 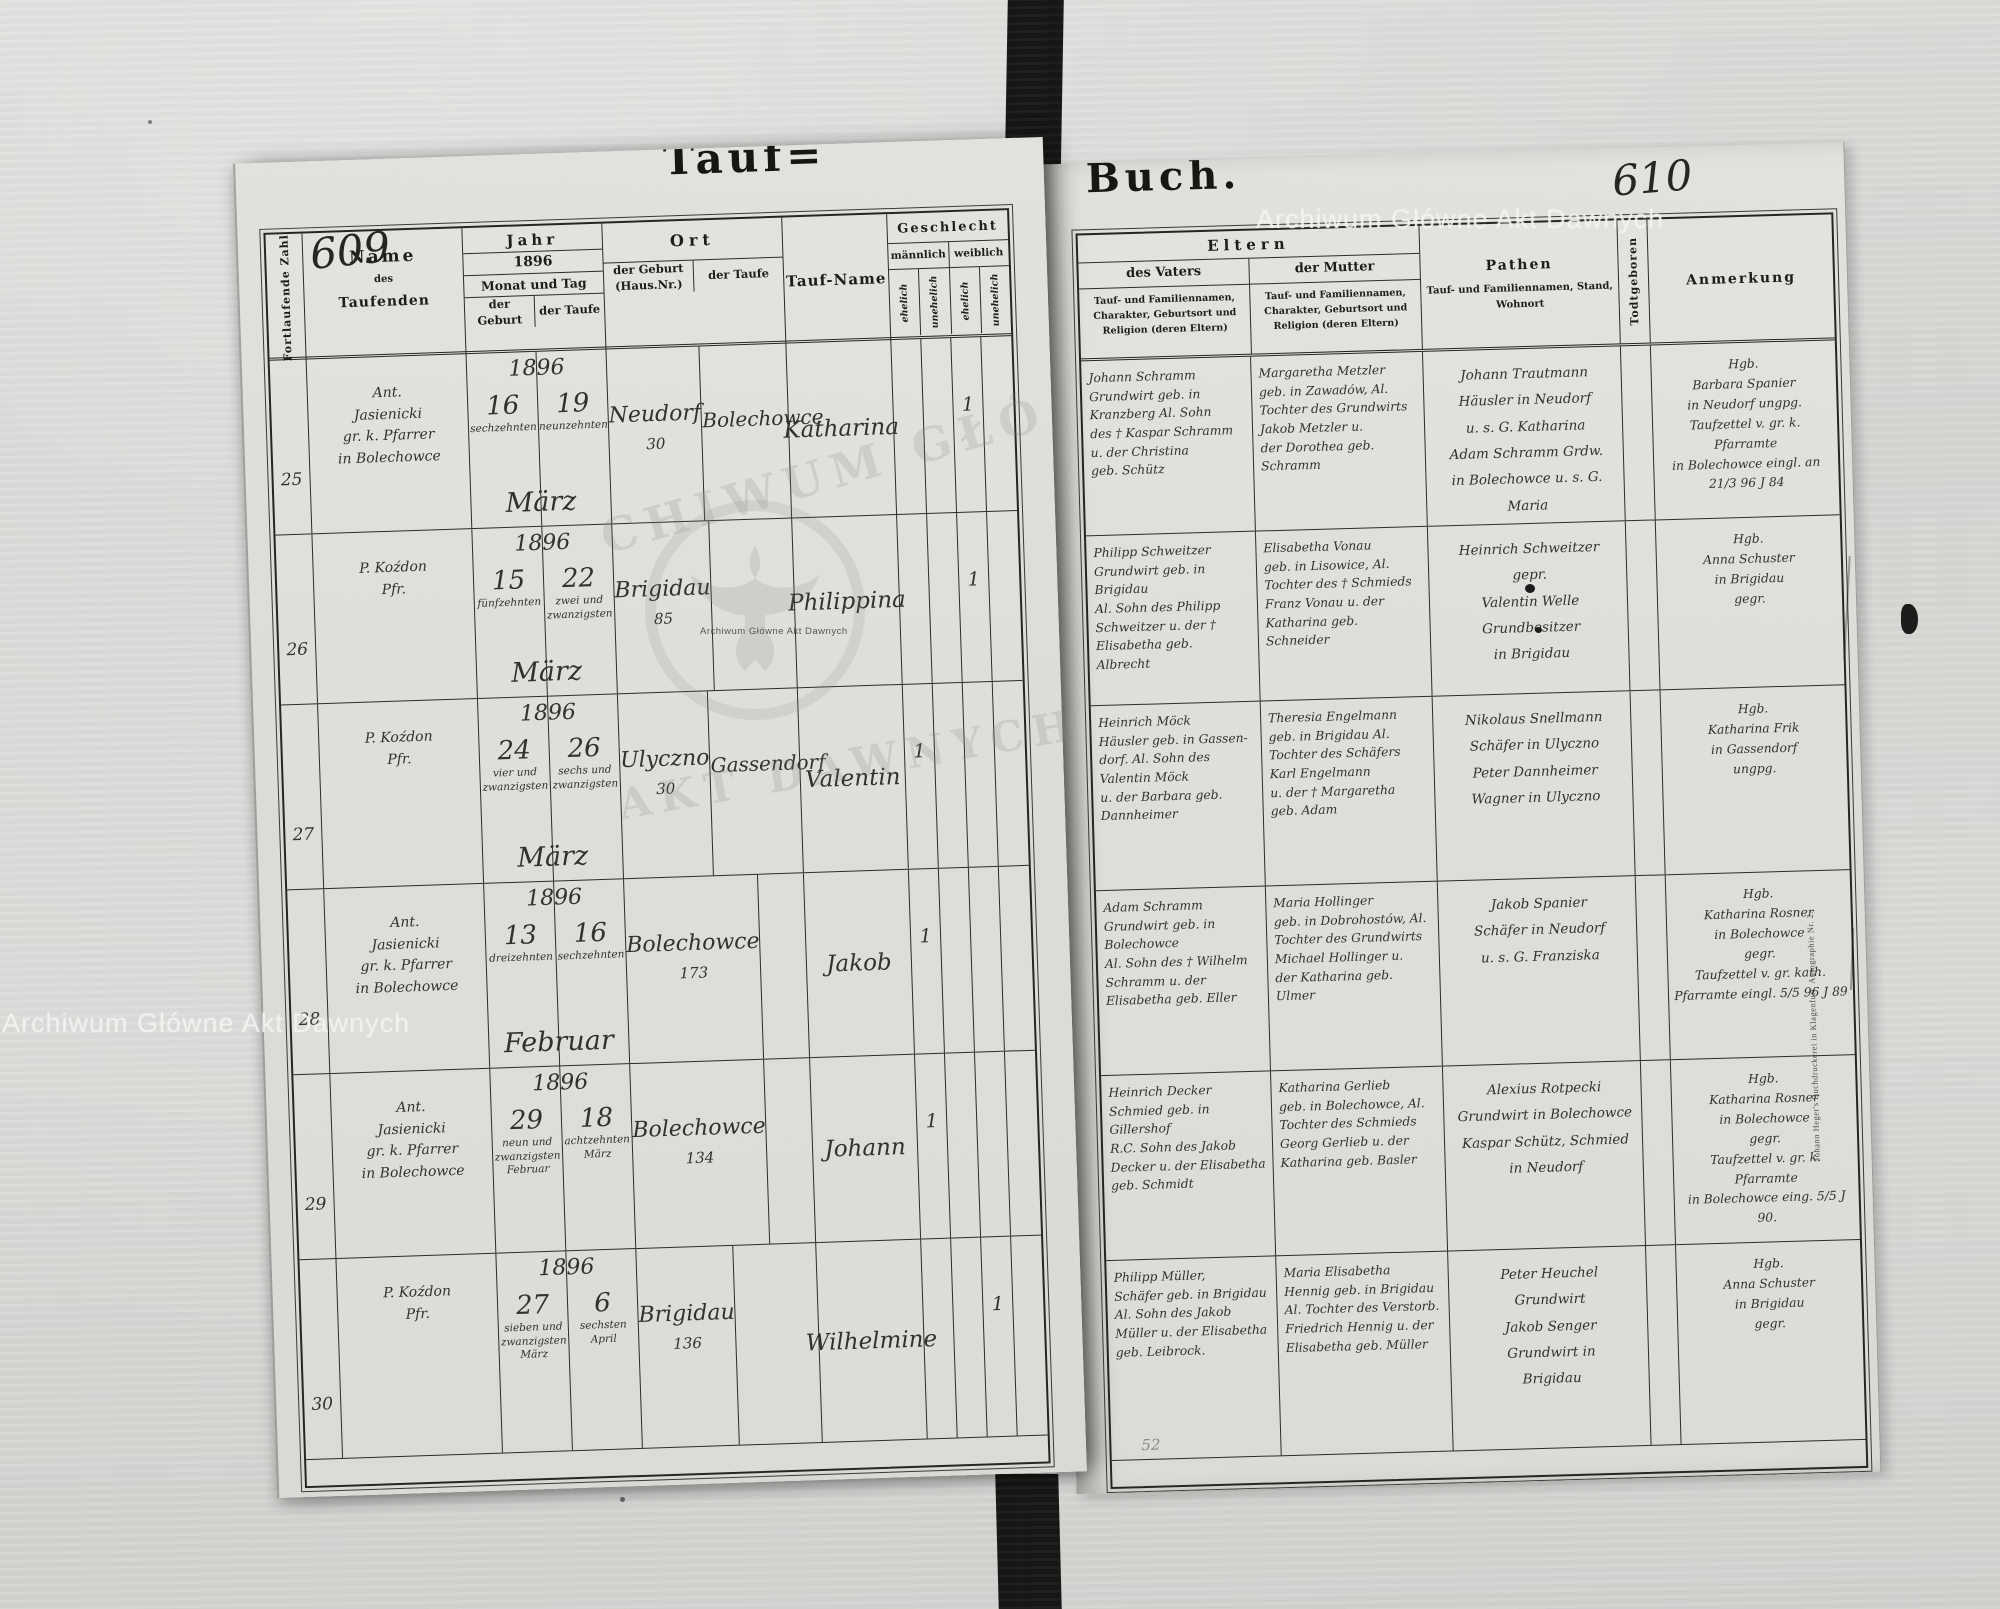 I want to click on ort-cell: Neudorf 30 Bolechowce, so click(x=716, y=433).